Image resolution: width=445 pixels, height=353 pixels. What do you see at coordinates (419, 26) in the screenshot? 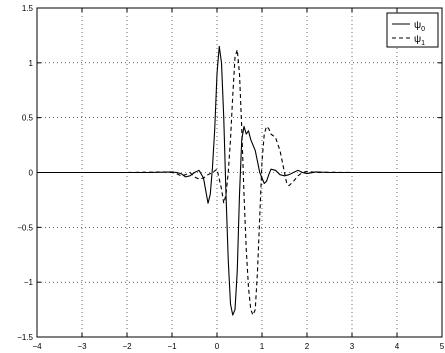
I see `legend-label-psi0: ψ0` at bounding box center [419, 26].